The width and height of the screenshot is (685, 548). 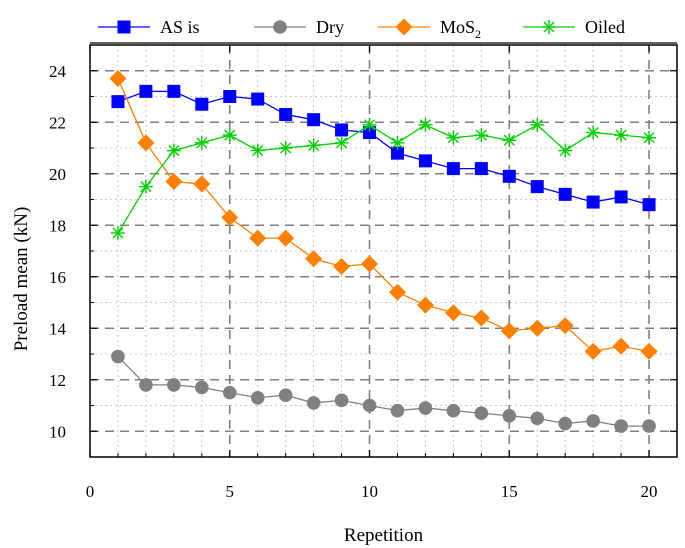 What do you see at coordinates (58, 328) in the screenshot?
I see `y-tick-label: 14` at bounding box center [58, 328].